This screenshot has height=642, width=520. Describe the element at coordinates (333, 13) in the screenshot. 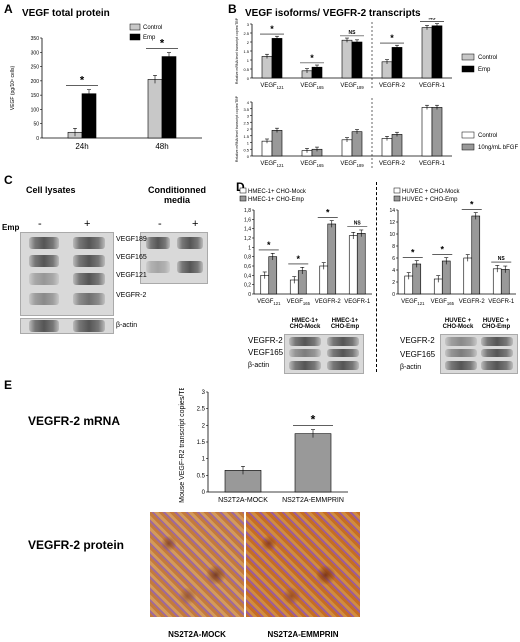

I see `panel-b-title: VEGF isoforms/ VEGFR-2 transcripts` at that location.